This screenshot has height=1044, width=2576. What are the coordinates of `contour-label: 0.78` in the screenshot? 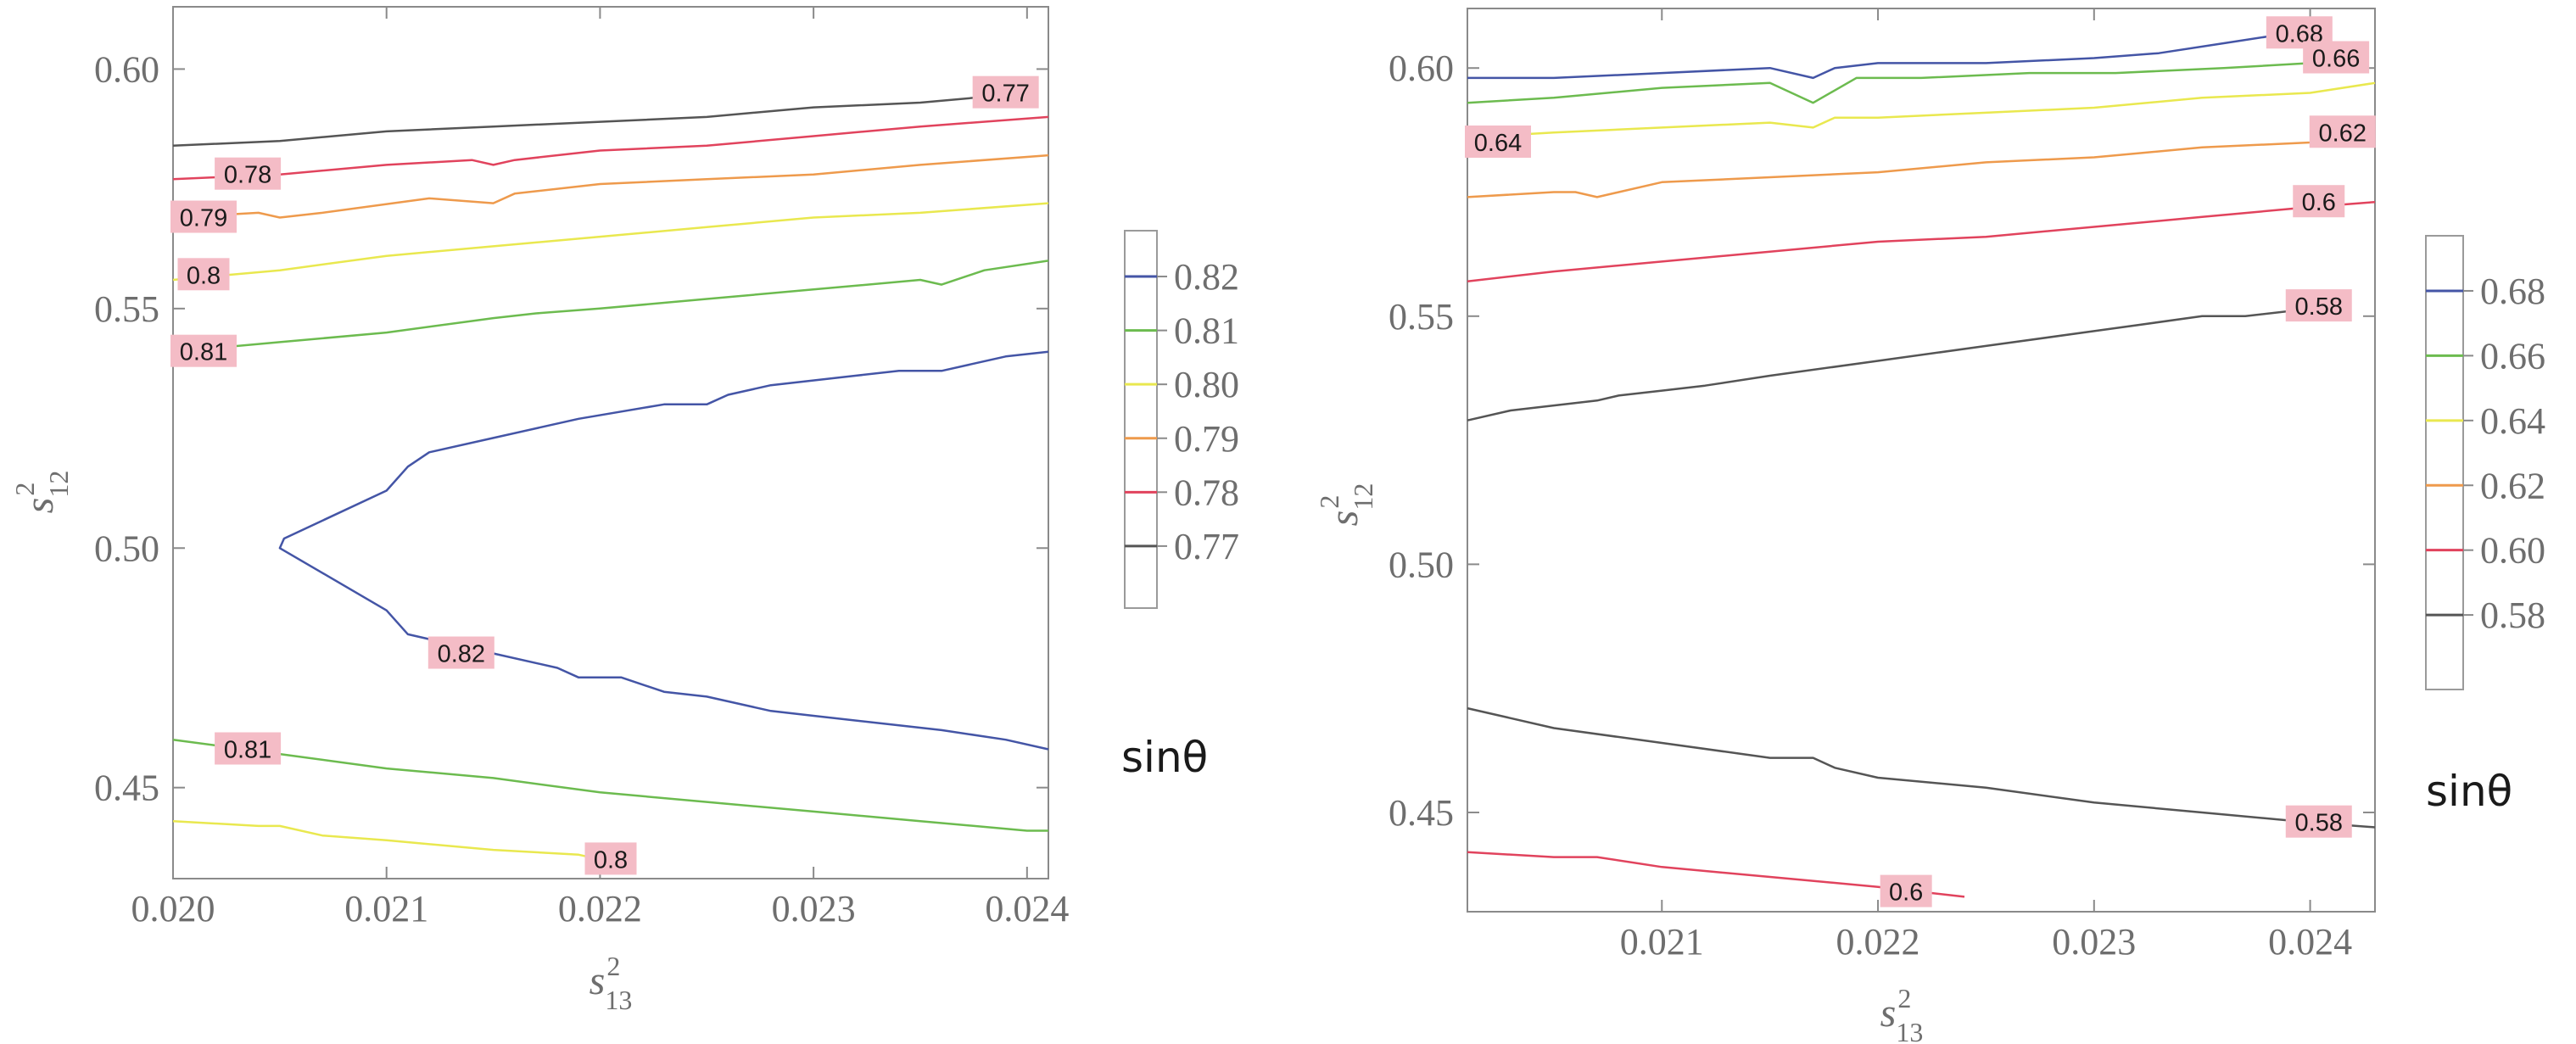 It's located at (247, 175).